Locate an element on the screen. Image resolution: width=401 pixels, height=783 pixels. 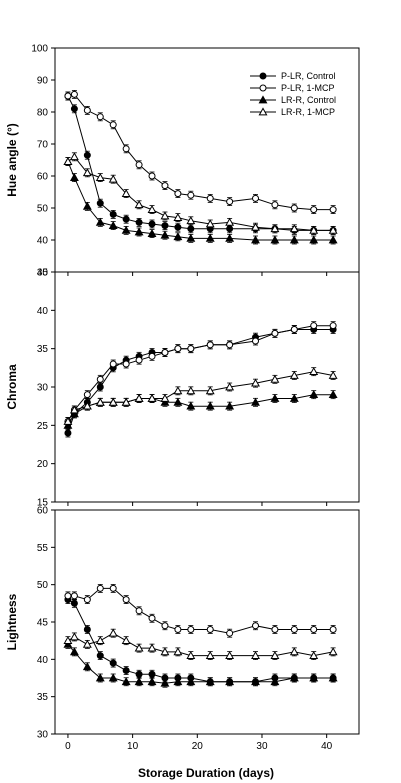
y-tick-label: 60 is located at coordinates (43, 511).